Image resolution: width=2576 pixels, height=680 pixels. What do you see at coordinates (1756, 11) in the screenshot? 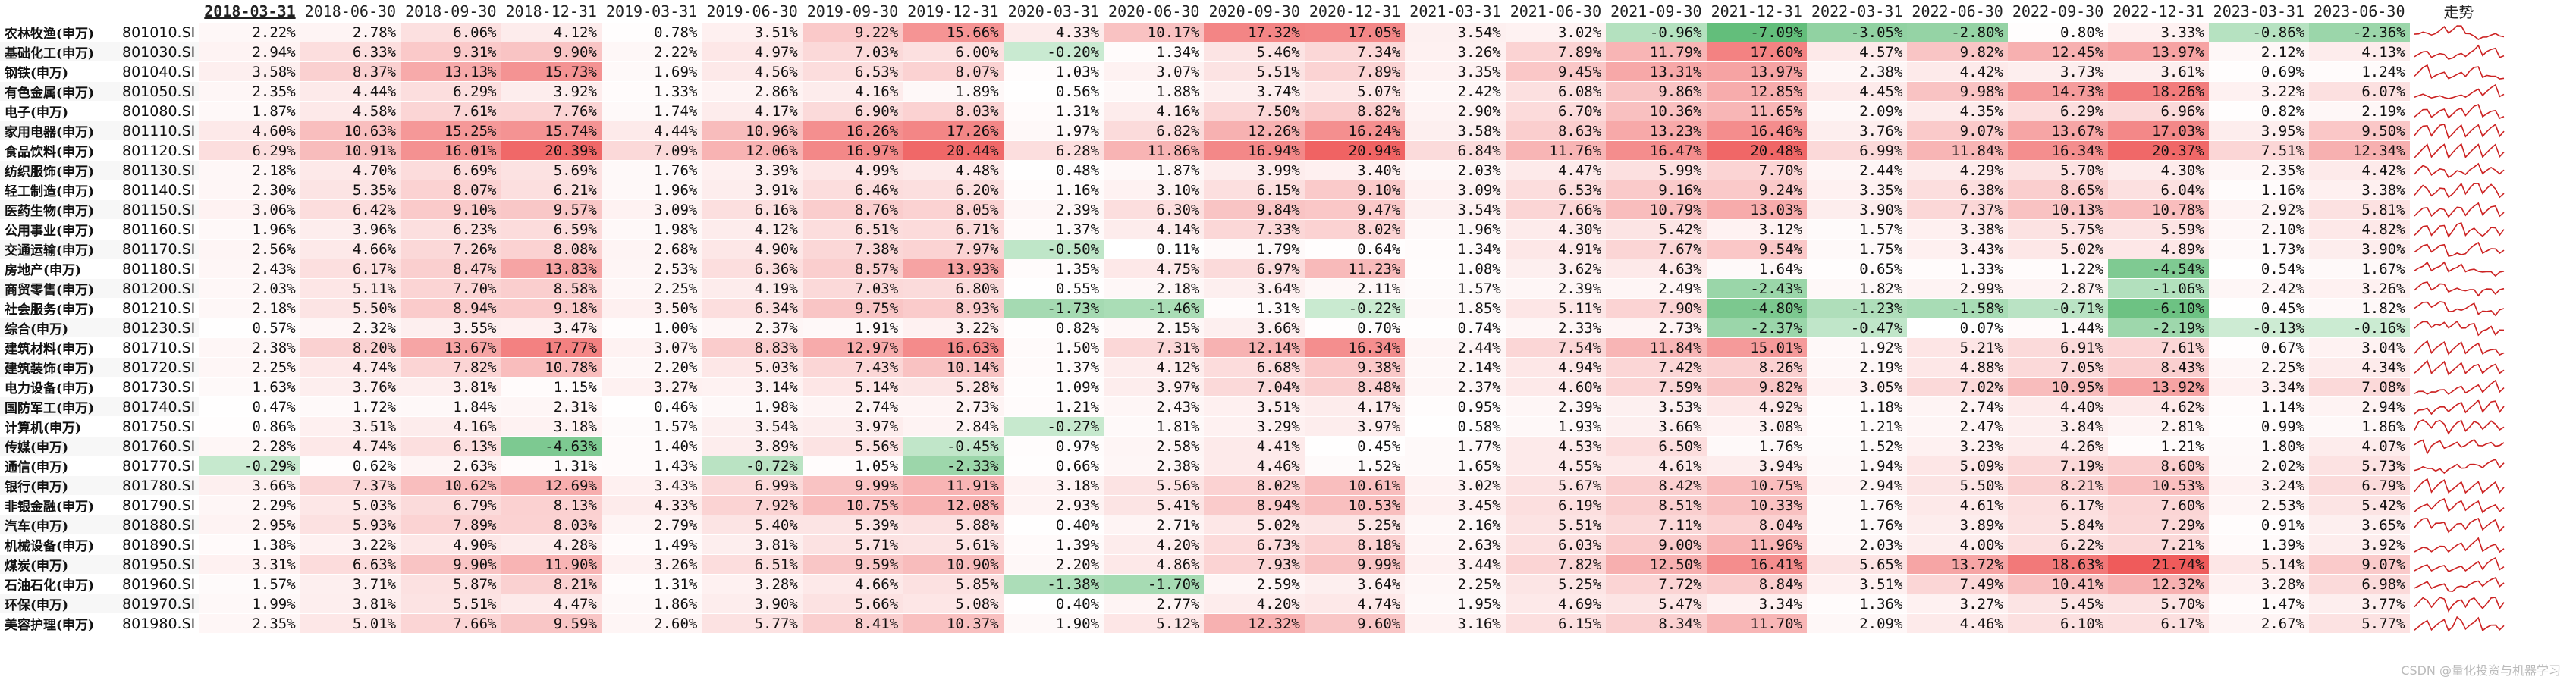
I see `column-header-2021-12-31: 2021-12-31` at bounding box center [1756, 11].